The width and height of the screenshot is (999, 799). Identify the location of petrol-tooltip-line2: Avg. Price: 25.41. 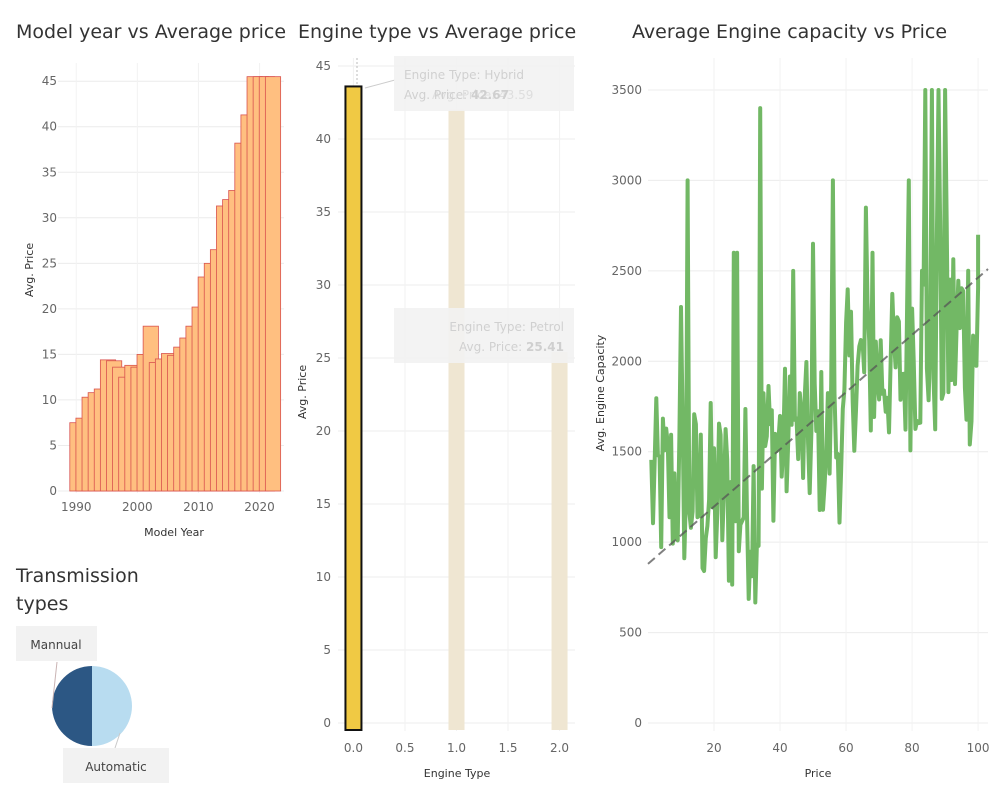
(511, 347).